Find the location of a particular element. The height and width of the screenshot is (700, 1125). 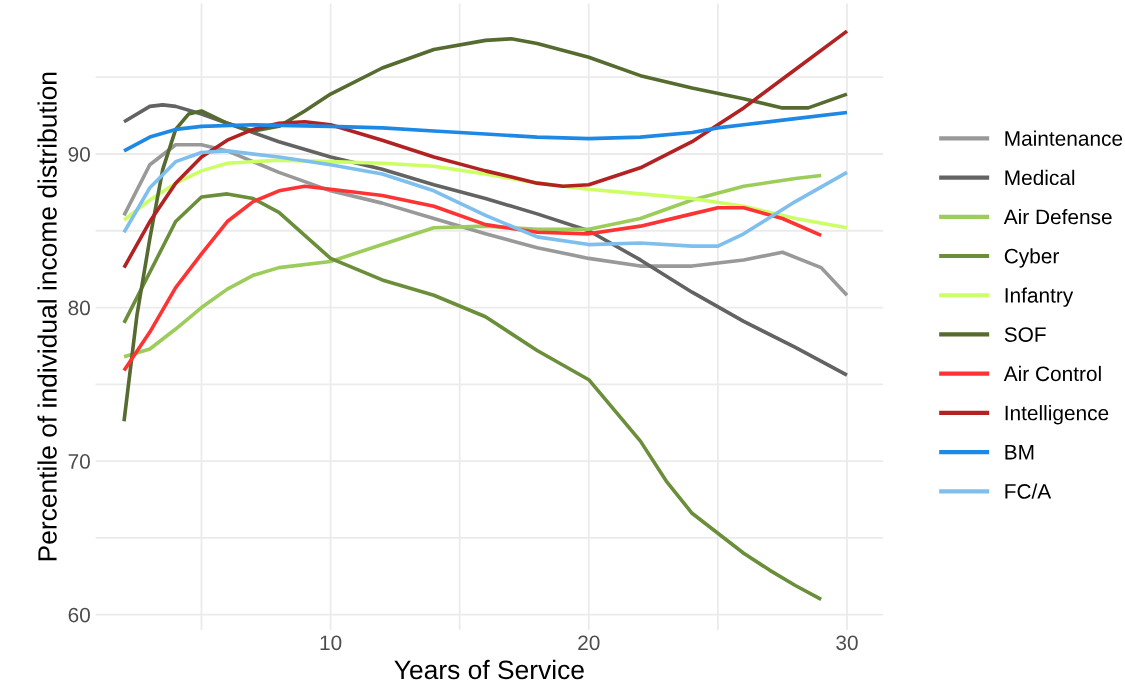

legend-label: Infantry is located at coordinates (1039, 297).